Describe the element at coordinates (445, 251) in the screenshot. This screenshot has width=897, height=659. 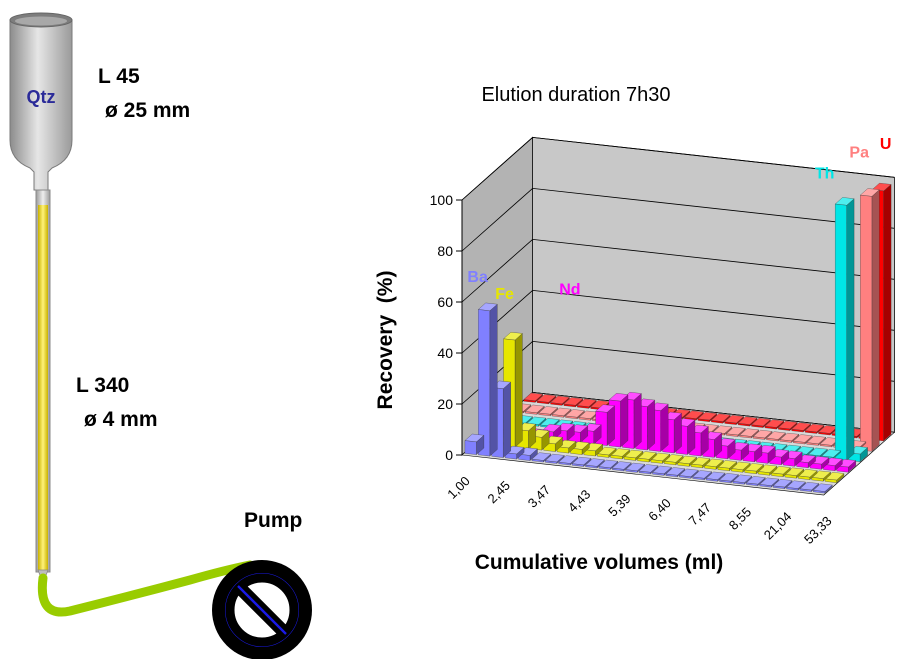
I see `y-tick-label: 80` at that location.